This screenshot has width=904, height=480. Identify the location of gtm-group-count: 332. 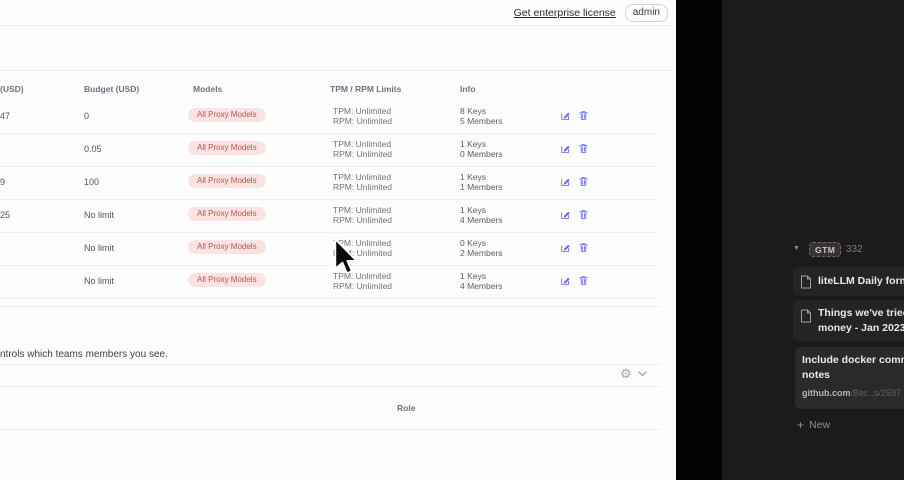
(854, 249).